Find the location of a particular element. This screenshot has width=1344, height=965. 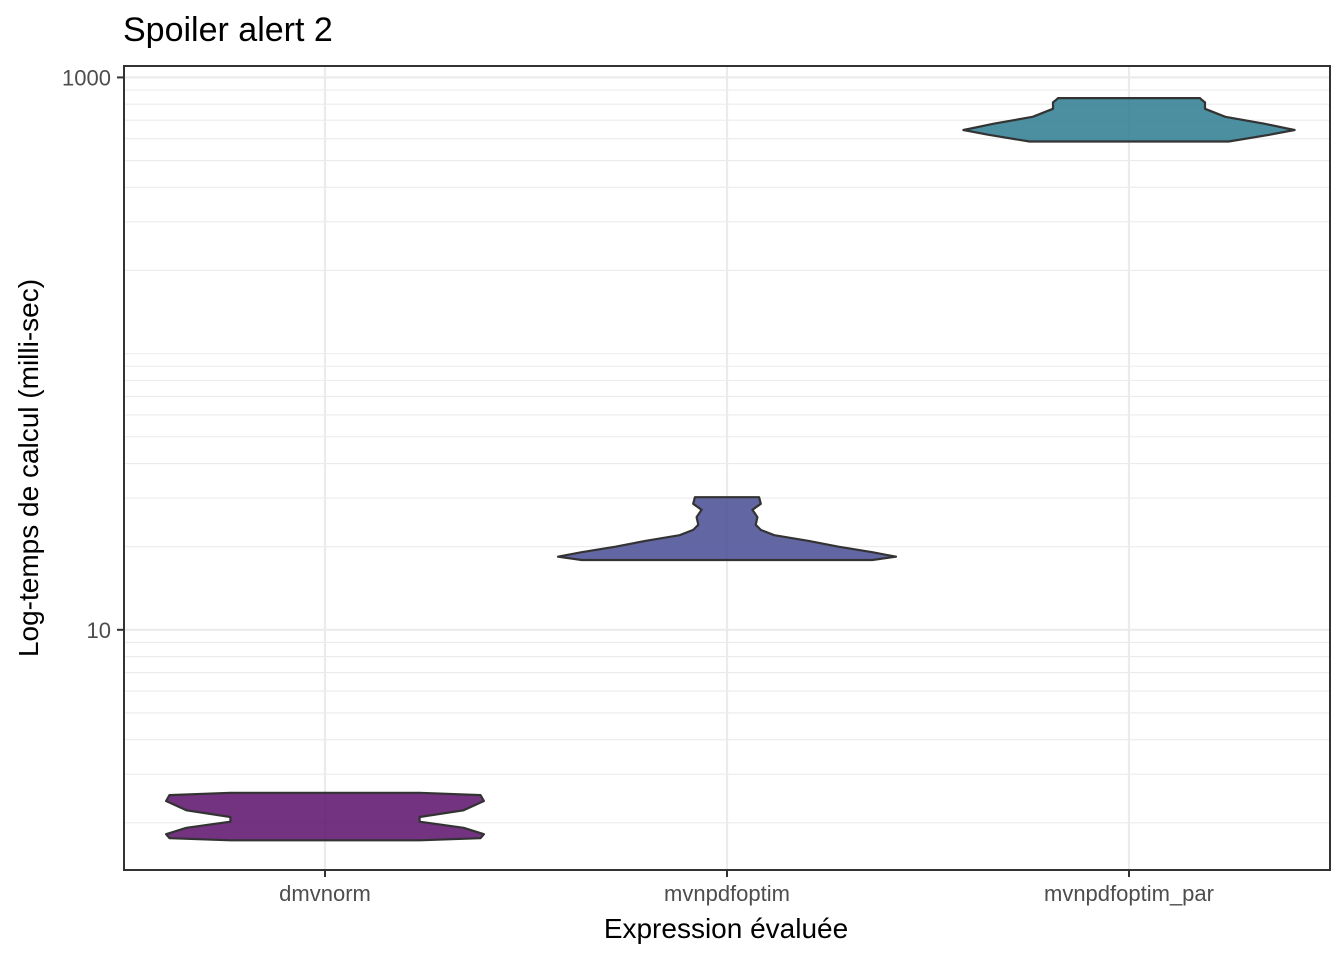

chart-title: Spoiler alert 2 is located at coordinates (228, 30).